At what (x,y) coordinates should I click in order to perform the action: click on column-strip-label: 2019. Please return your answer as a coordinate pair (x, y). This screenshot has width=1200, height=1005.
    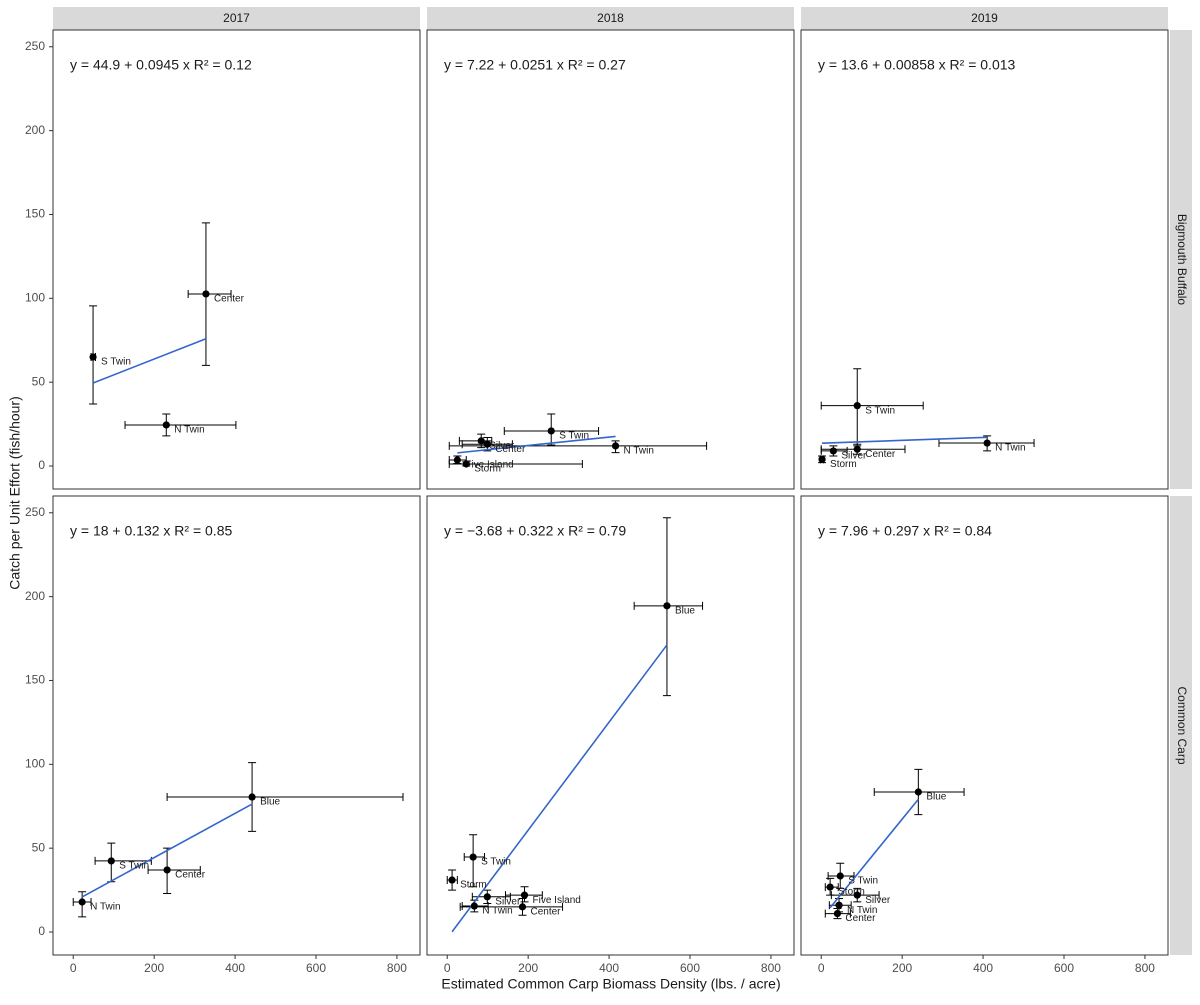
    Looking at the image, I should click on (984, 18).